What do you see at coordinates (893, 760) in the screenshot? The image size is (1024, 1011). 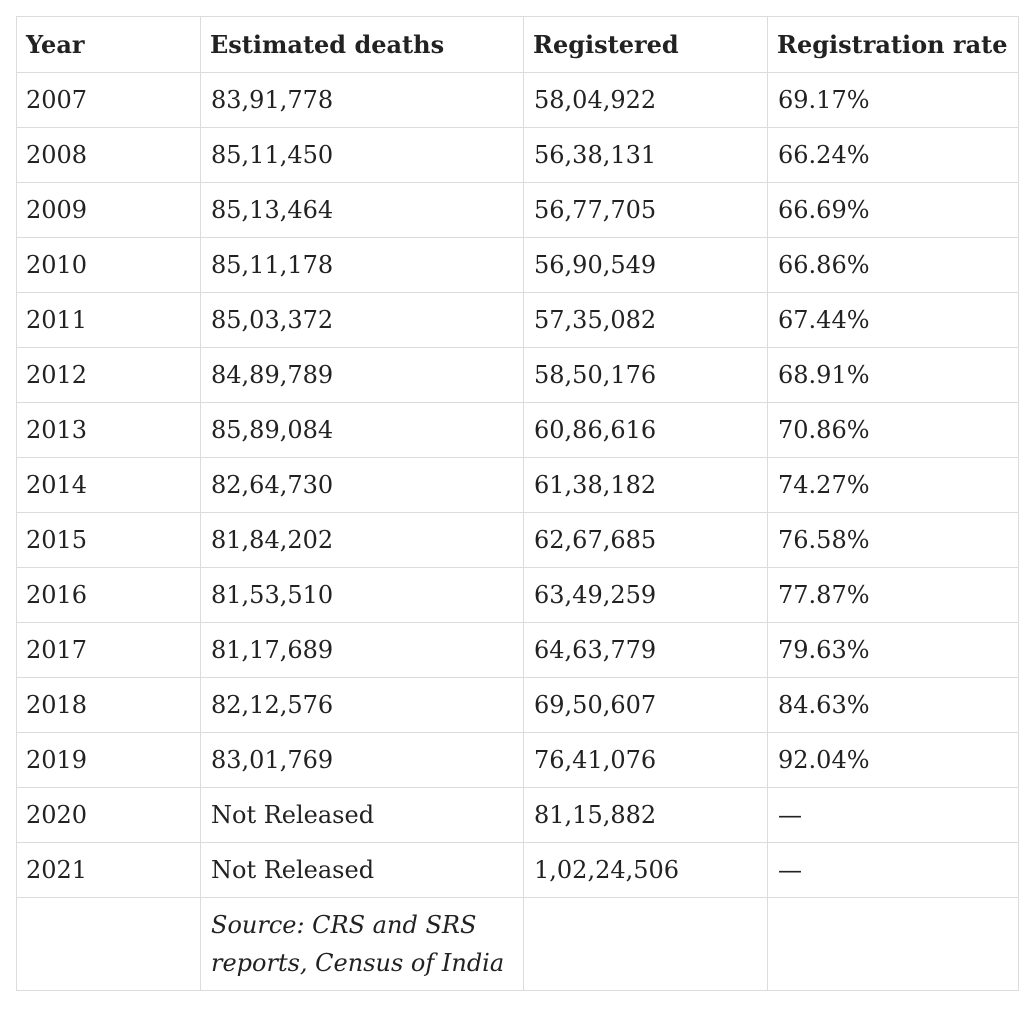 I see `cell-registration-rate: 92.04%` at bounding box center [893, 760].